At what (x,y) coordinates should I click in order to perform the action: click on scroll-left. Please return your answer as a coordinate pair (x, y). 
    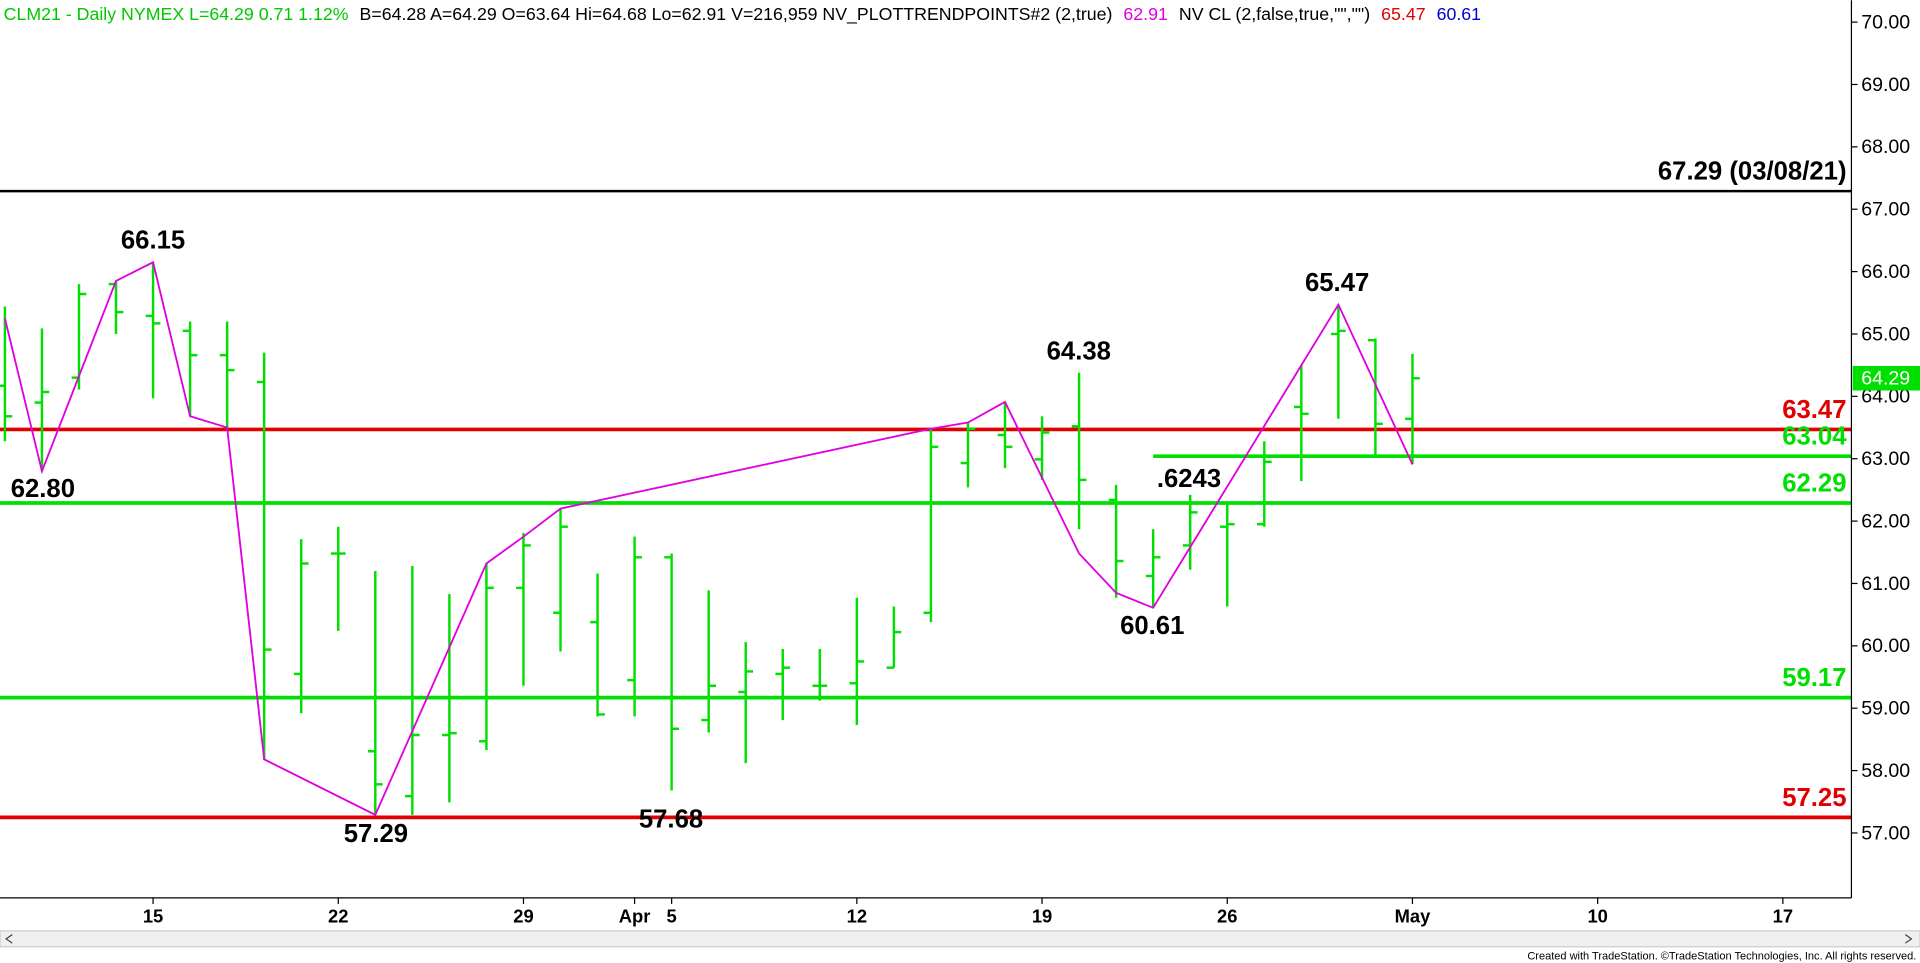
    Looking at the image, I should click on (9, 939).